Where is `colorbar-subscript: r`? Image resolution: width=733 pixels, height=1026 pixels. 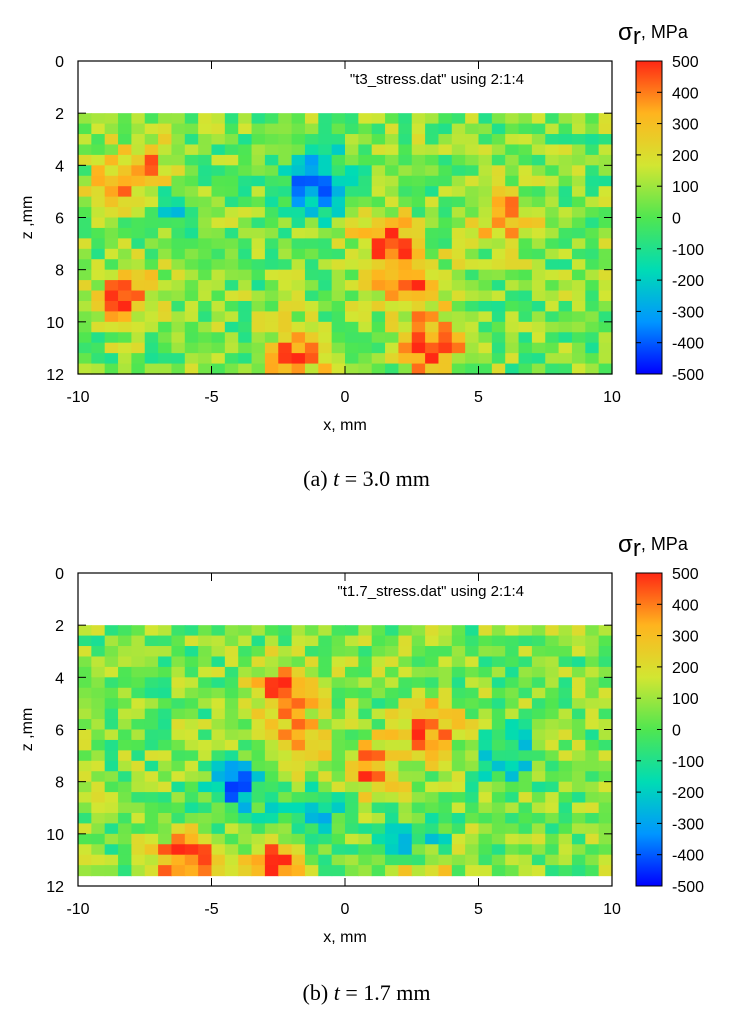
colorbar-subscript: r is located at coordinates (637, 548).